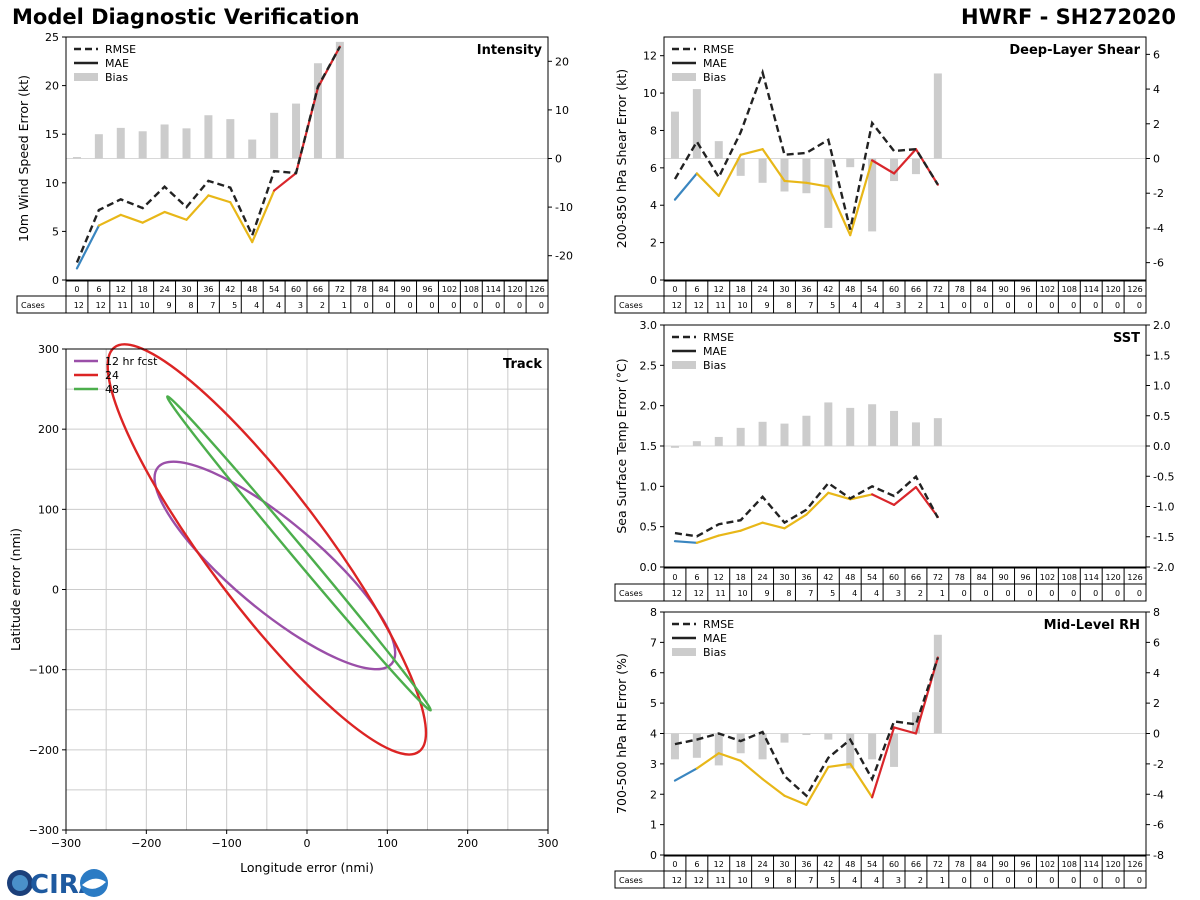 The width and height of the screenshot is (1200, 900). What do you see at coordinates (1112, 864) in the screenshot?
I see `rh-hour-label: 120` at bounding box center [1112, 864].